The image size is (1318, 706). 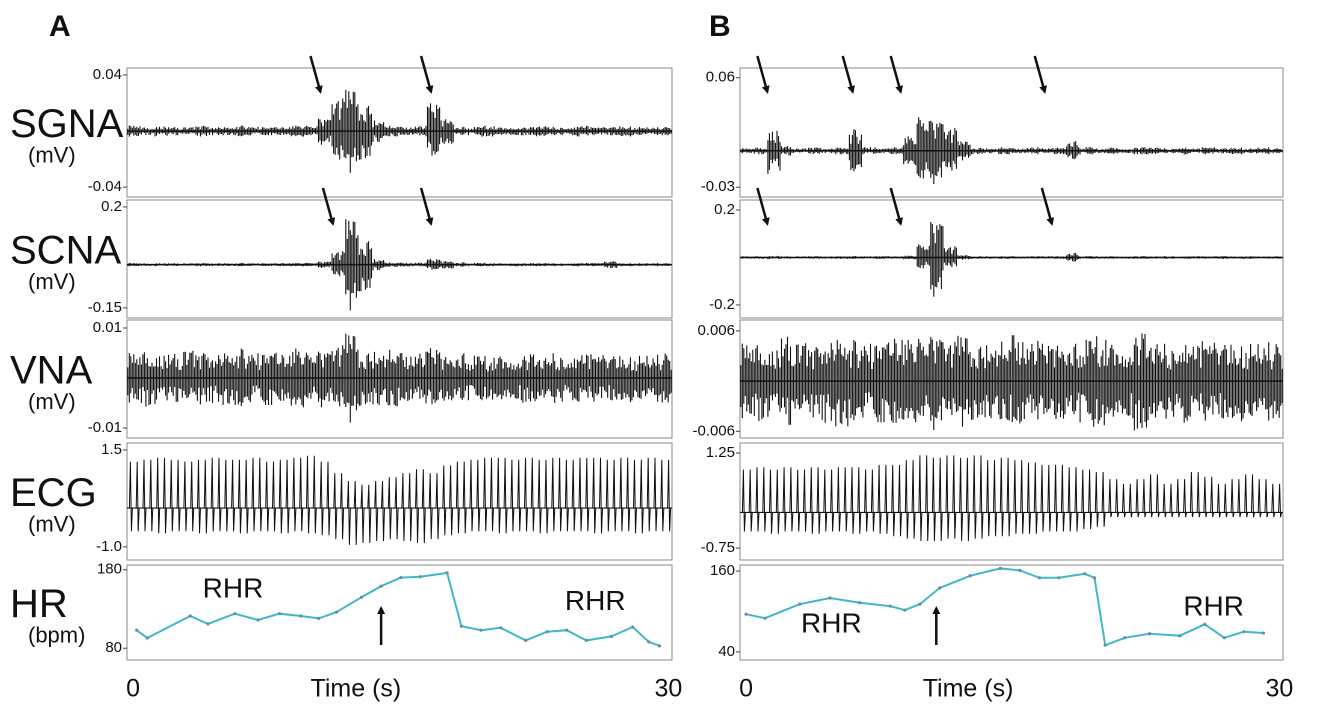 I want to click on y-tick-label: -0.006, so click(x=713, y=430).